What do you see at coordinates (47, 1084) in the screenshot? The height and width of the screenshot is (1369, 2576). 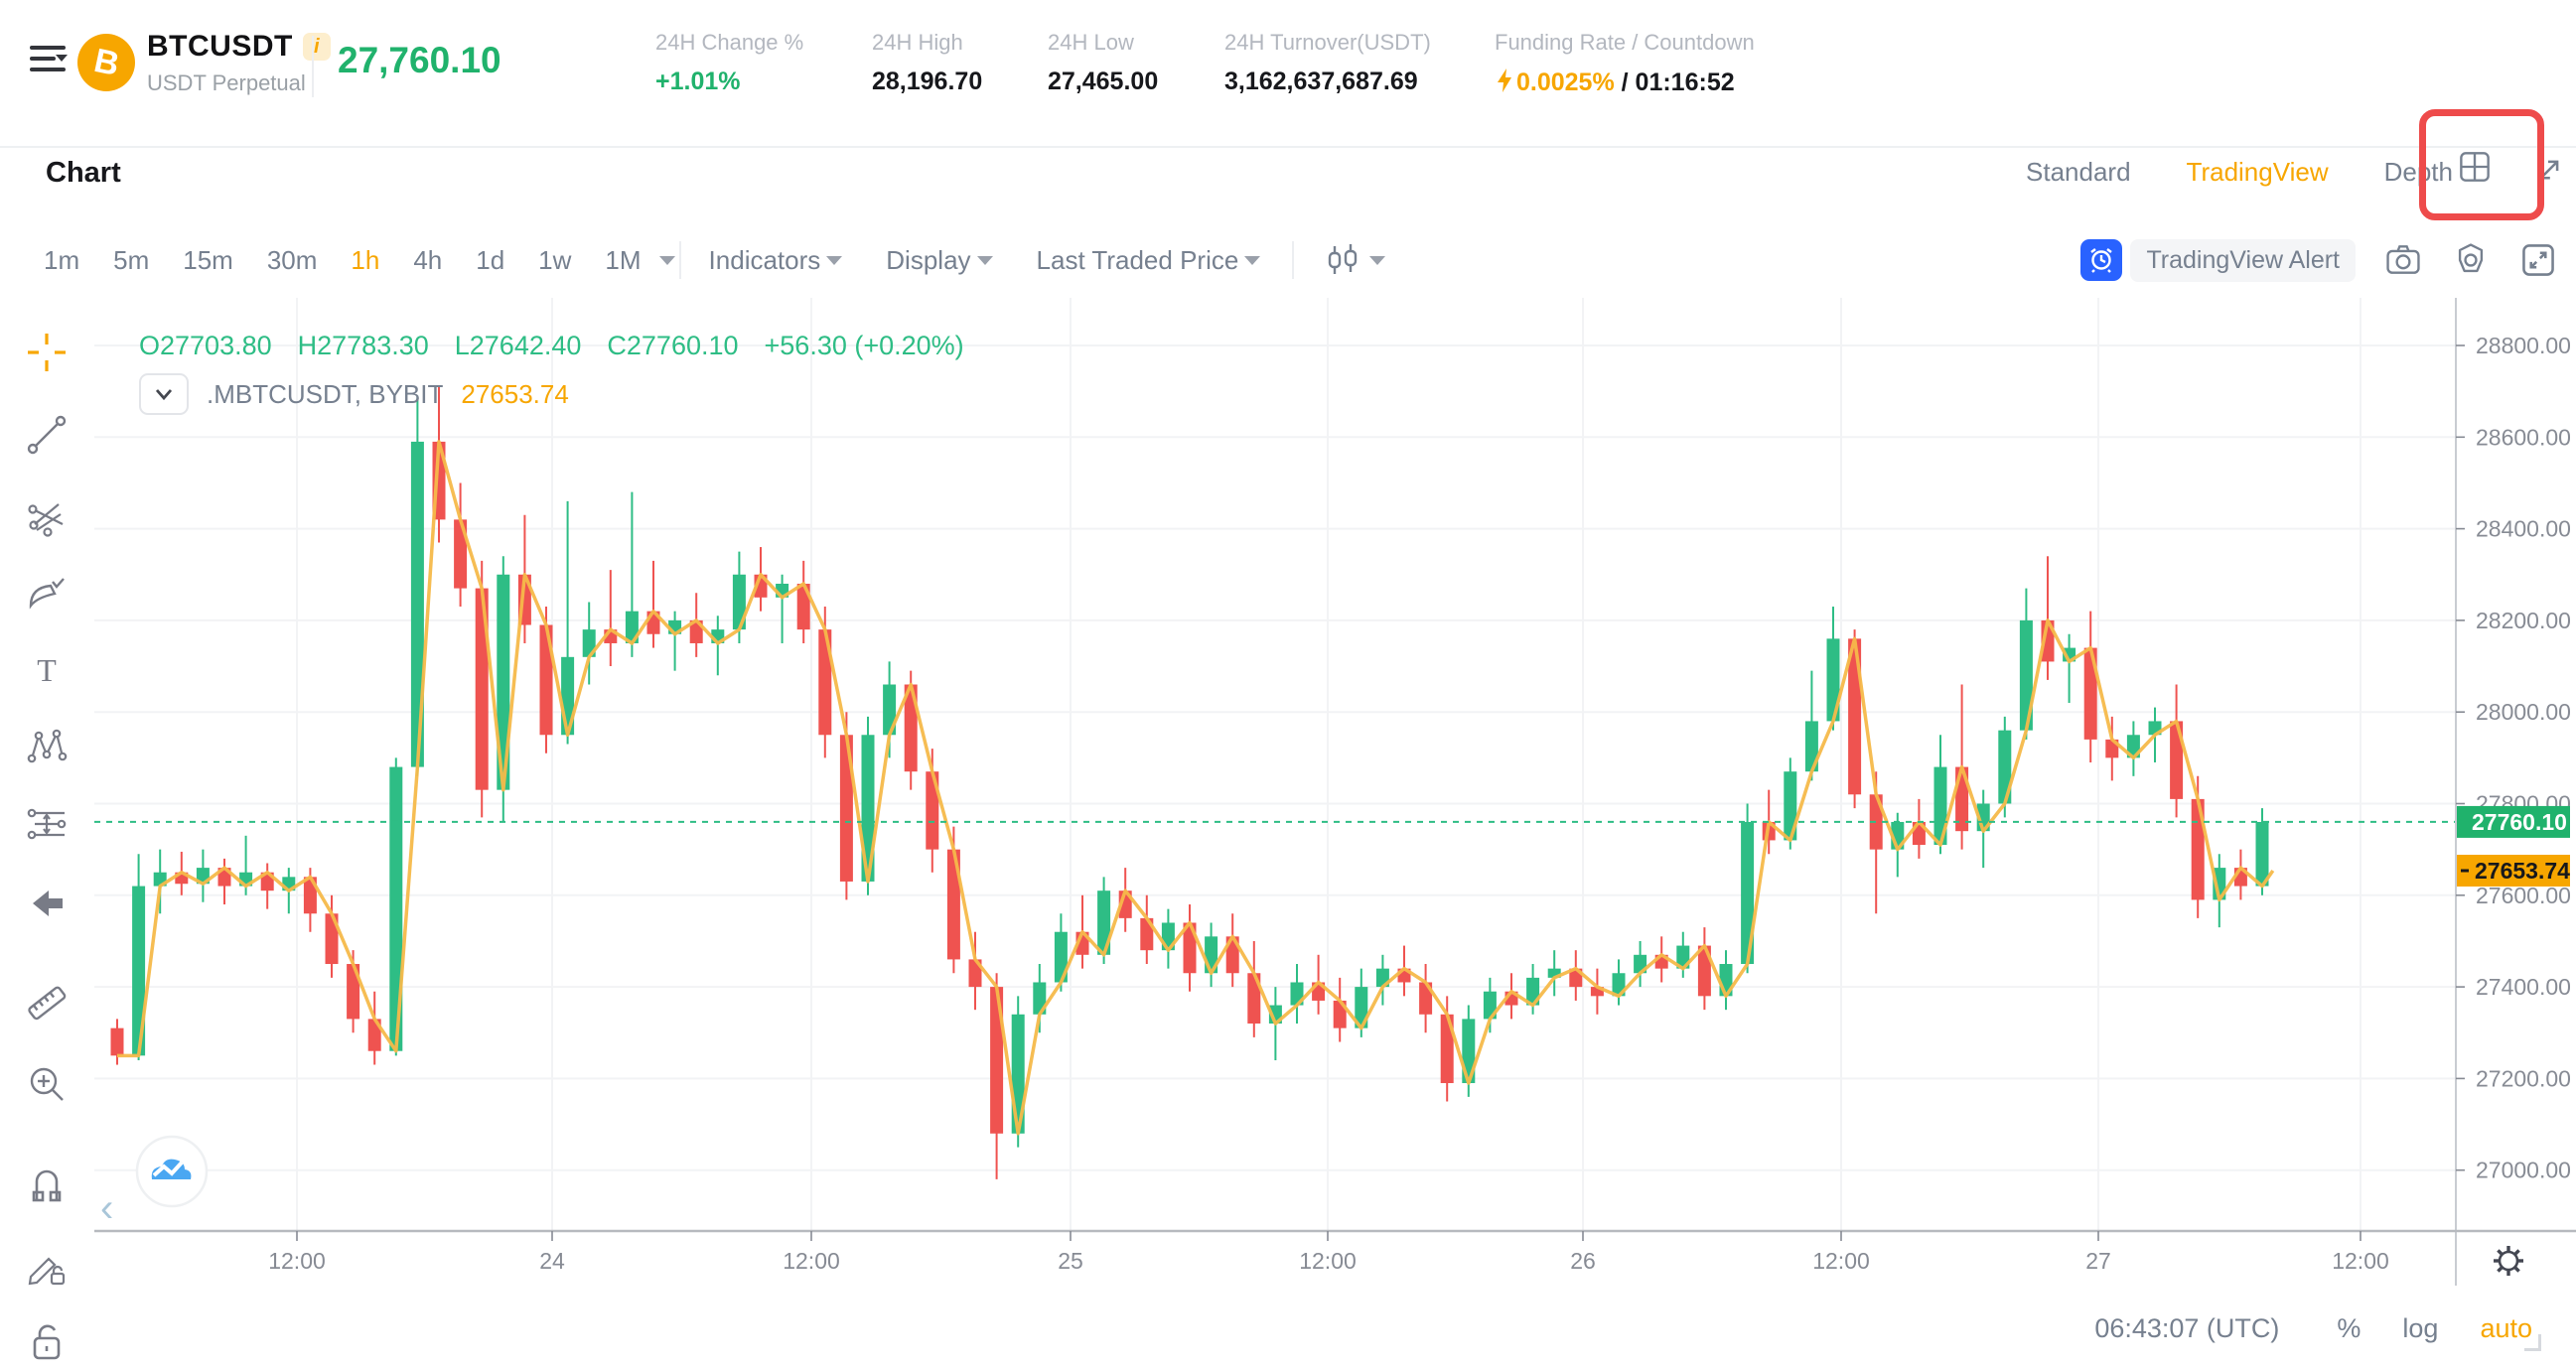 I see `zoom-in-tool-icon` at bounding box center [47, 1084].